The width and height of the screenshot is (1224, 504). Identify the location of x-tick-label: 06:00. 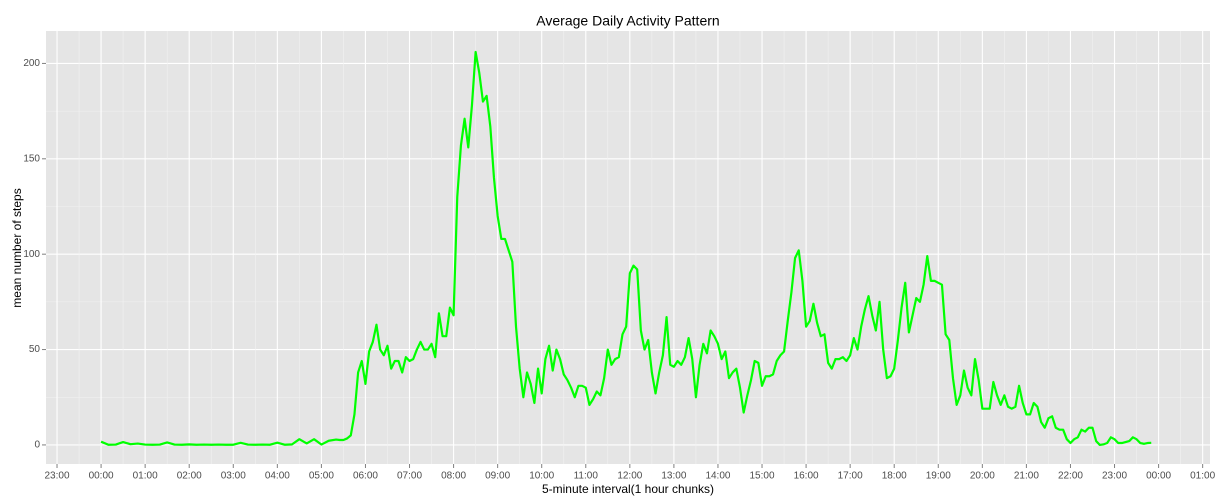
(365, 476).